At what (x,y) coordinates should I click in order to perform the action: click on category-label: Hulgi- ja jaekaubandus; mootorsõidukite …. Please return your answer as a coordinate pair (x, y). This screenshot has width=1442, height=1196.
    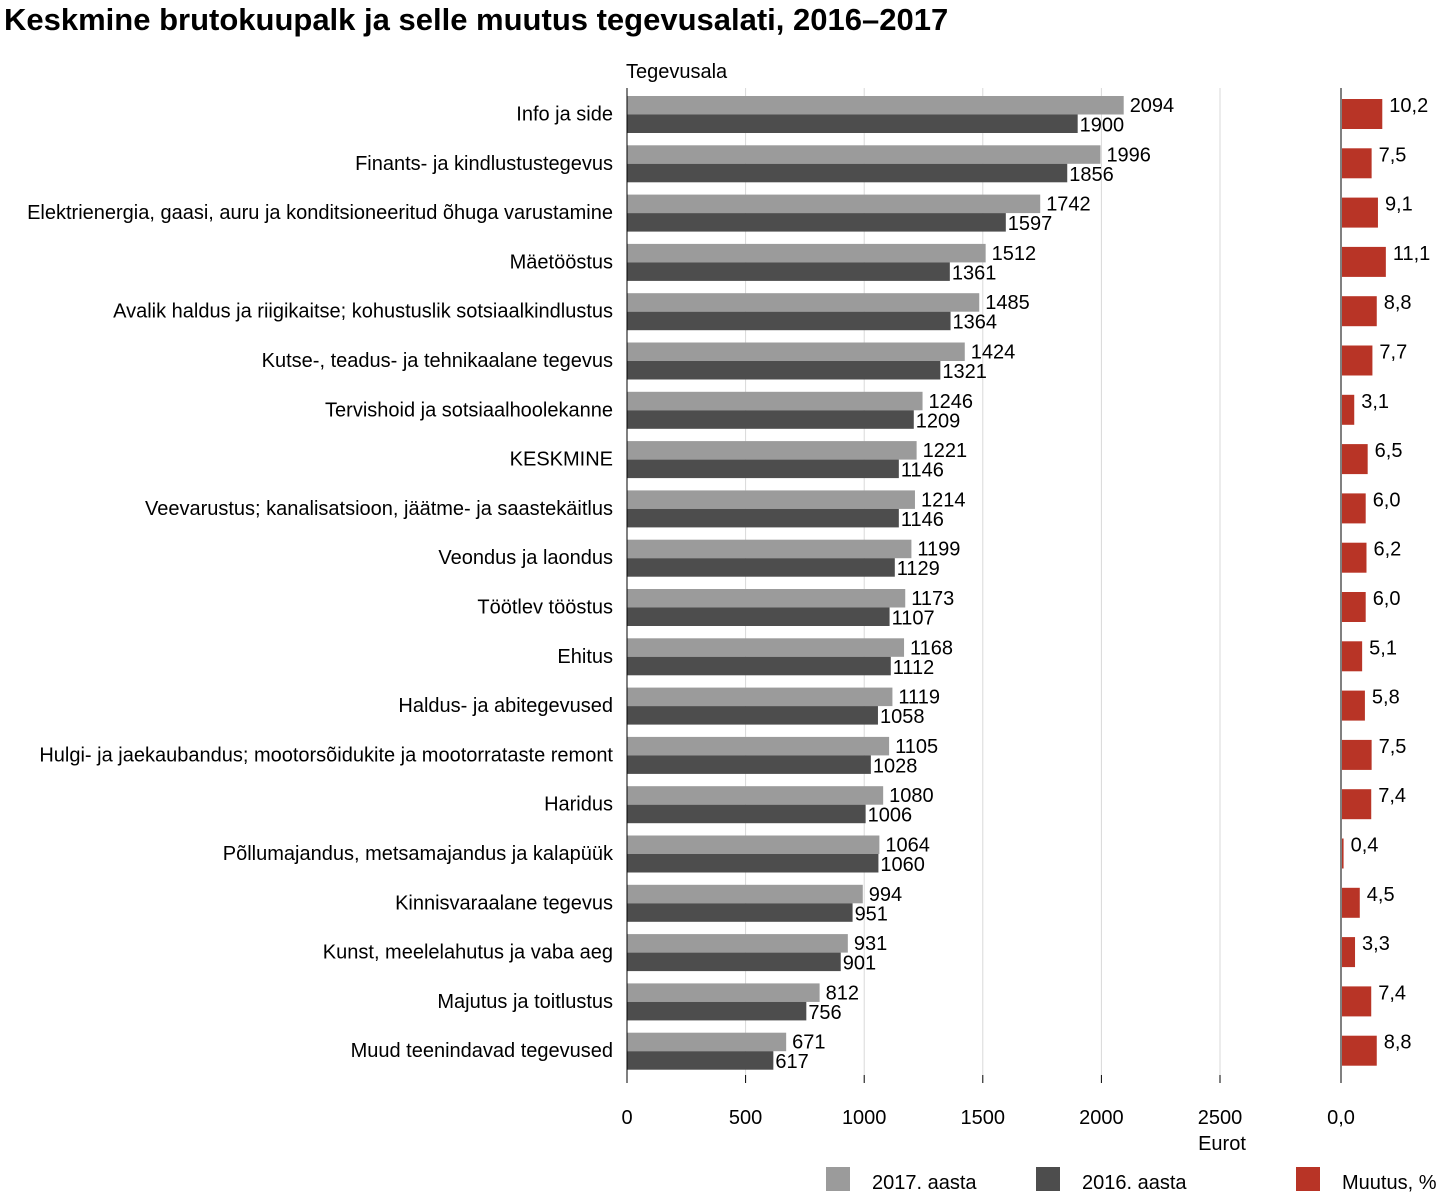
    Looking at the image, I should click on (326, 755).